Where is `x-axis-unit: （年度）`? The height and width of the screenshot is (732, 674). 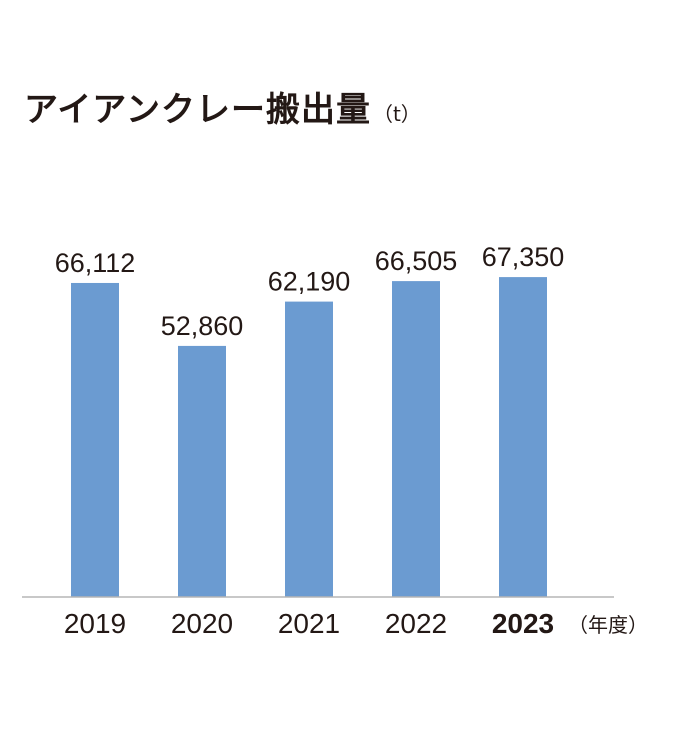 x-axis-unit: （年度） is located at coordinates (608, 625).